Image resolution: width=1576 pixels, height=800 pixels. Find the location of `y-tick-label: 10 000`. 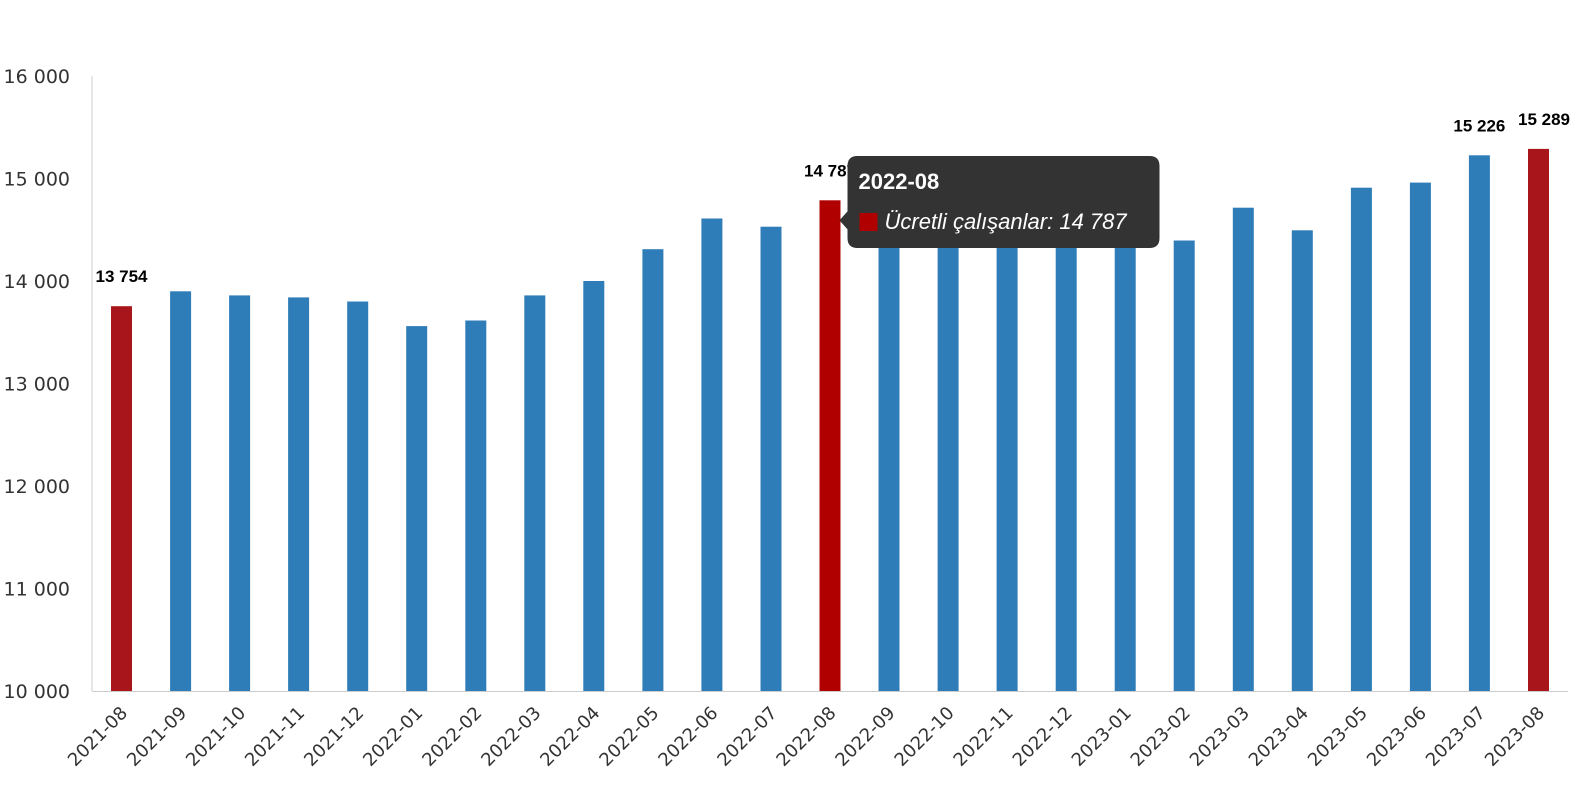

y-tick-label: 10 000 is located at coordinates (37, 692).